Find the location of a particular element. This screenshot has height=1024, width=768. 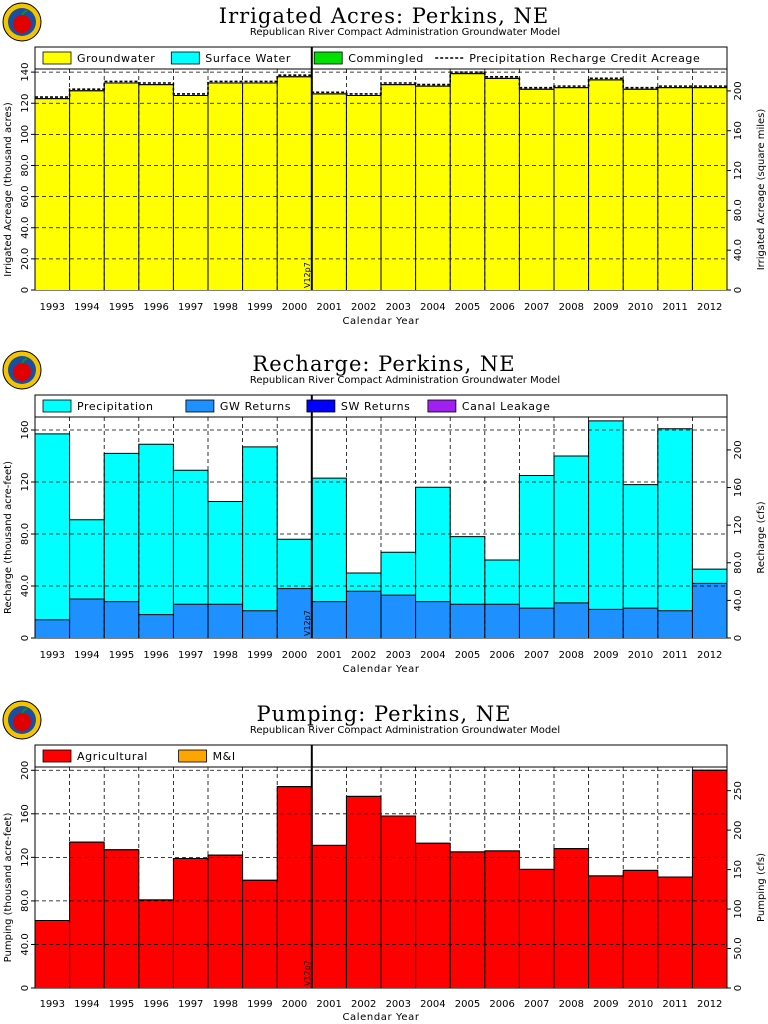

legend-label: GW Returns is located at coordinates (255, 406).